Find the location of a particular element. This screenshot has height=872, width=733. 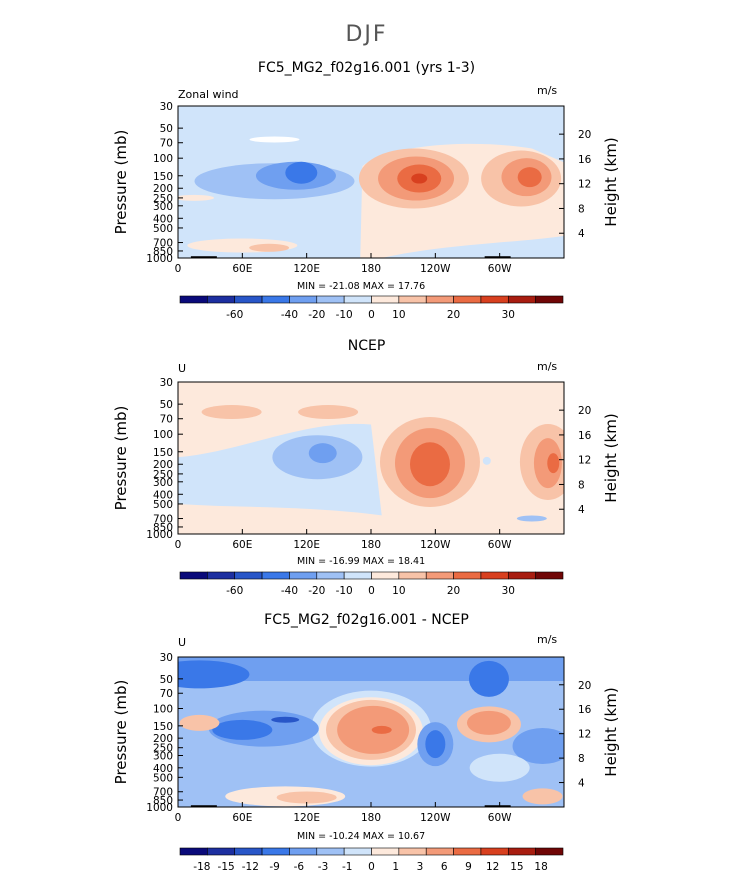

panel3-ytick-label: 30 is located at coordinates (166, 658).